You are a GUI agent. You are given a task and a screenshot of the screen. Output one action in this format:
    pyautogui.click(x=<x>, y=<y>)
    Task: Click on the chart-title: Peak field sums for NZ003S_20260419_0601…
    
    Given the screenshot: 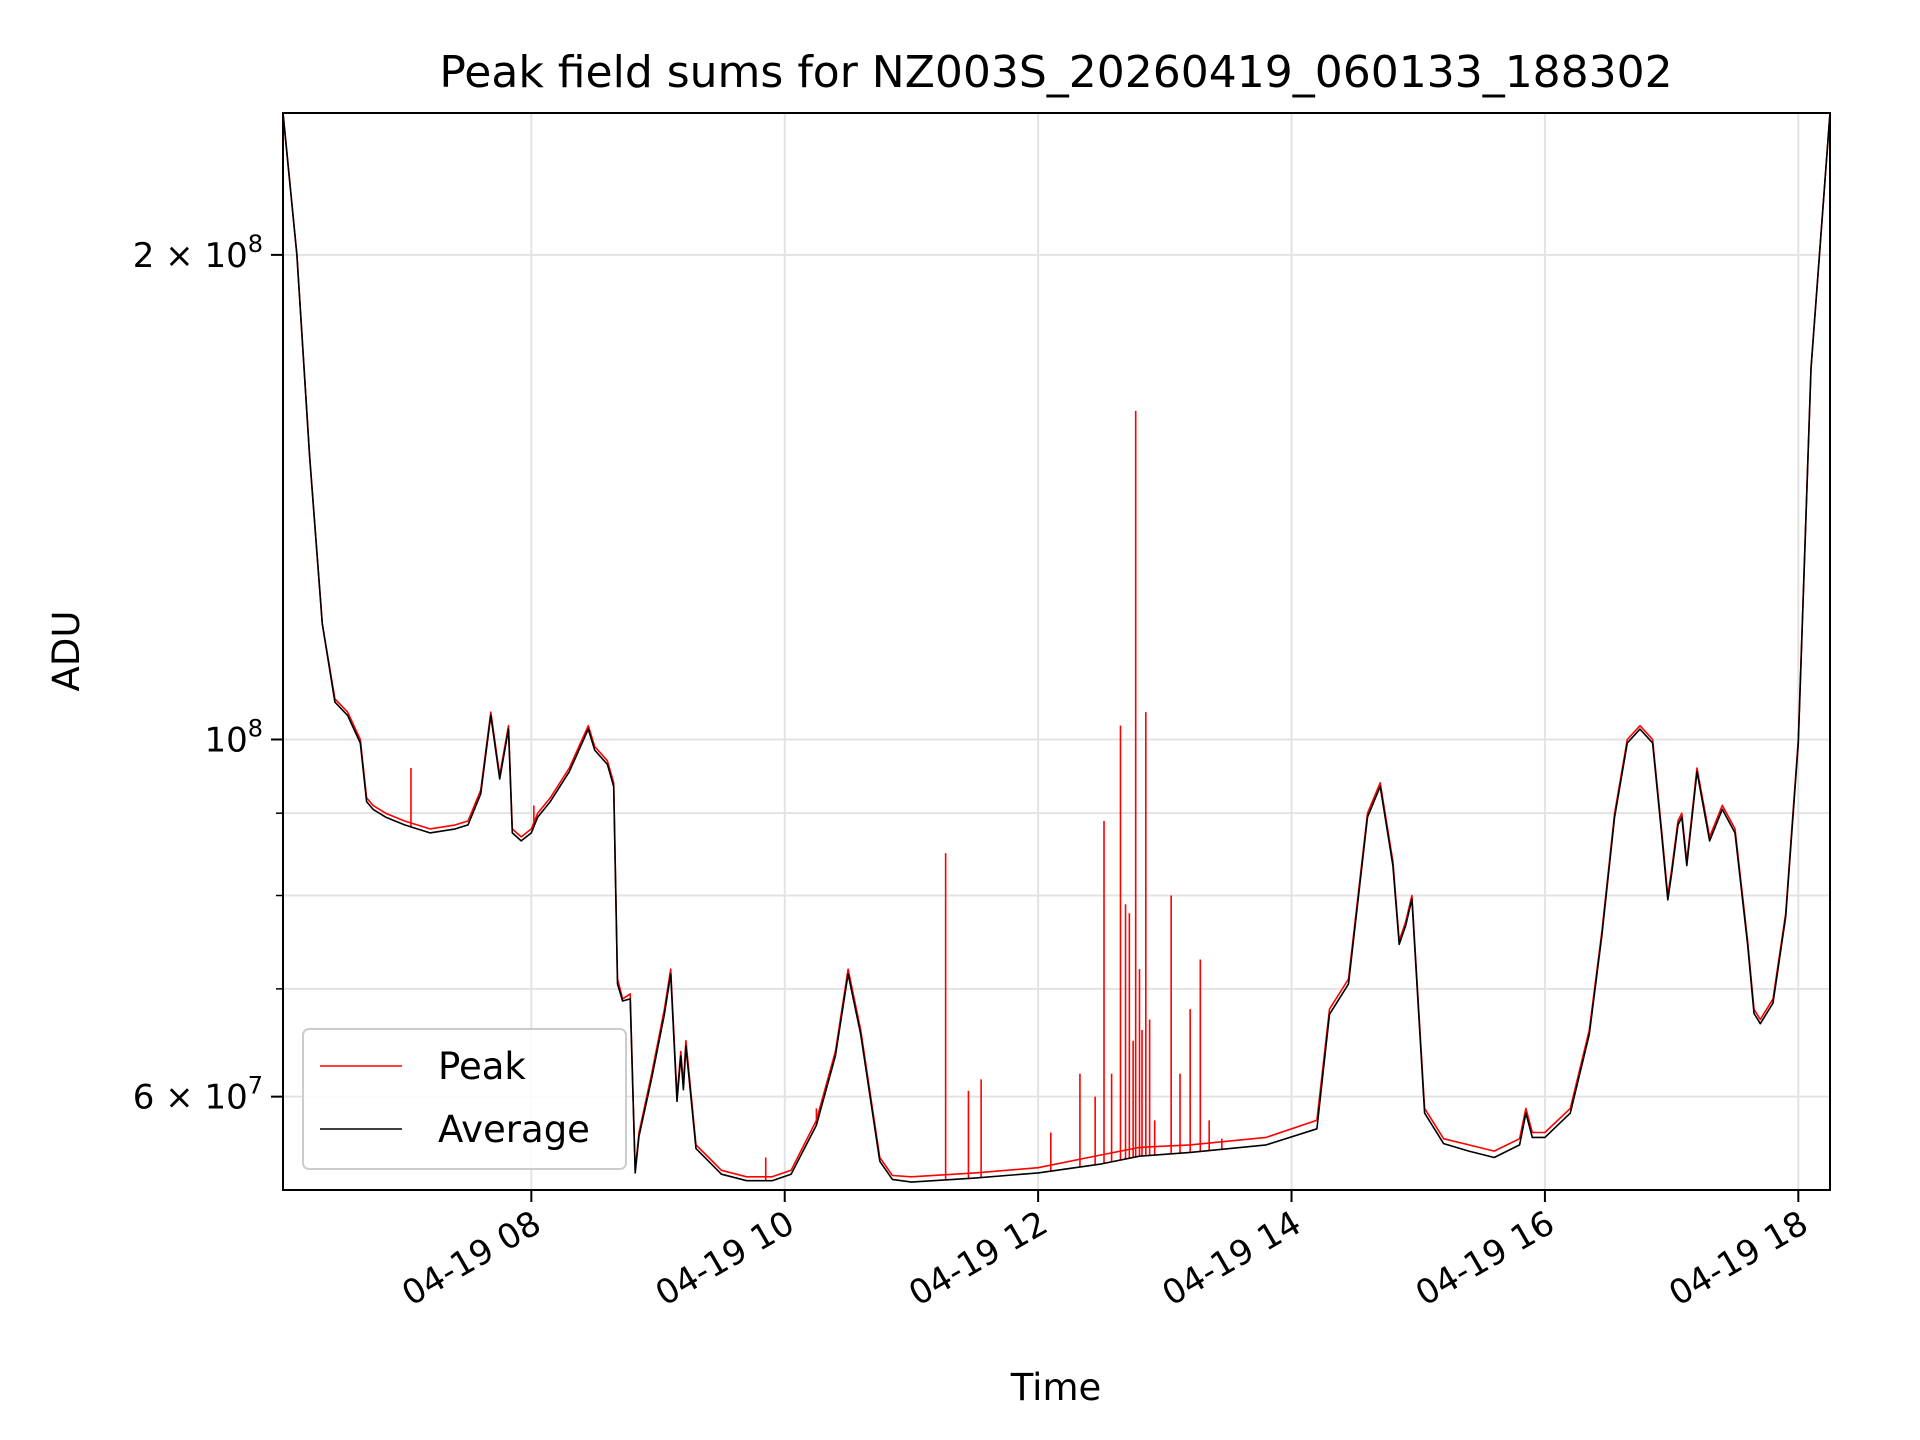 What is the action you would take?
    pyautogui.click(x=1055, y=72)
    